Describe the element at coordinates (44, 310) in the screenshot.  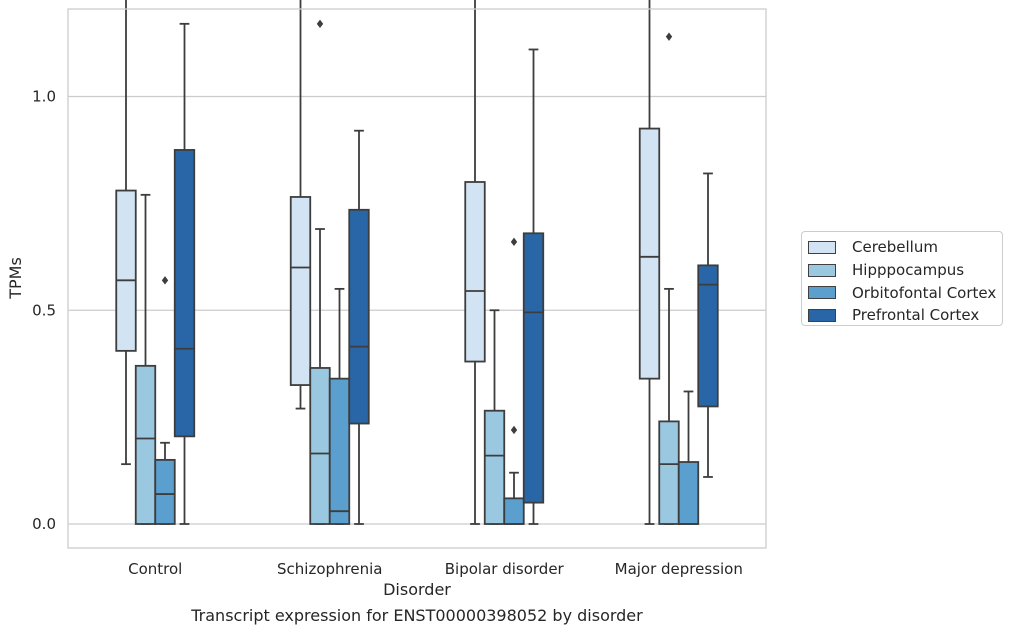
I see `y-tick-label: 0.5` at that location.